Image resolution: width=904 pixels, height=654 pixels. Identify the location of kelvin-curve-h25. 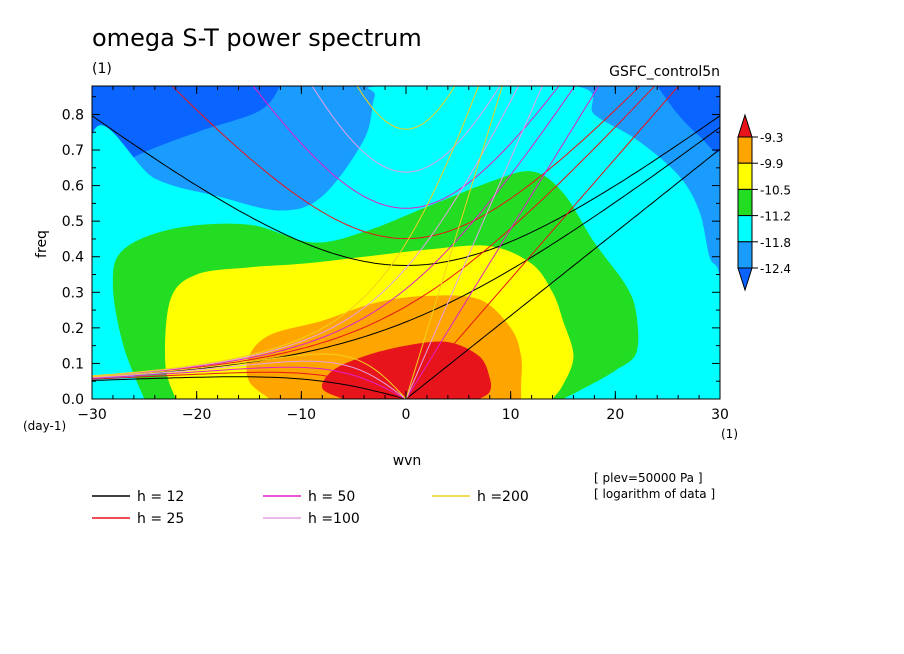
(542, 242).